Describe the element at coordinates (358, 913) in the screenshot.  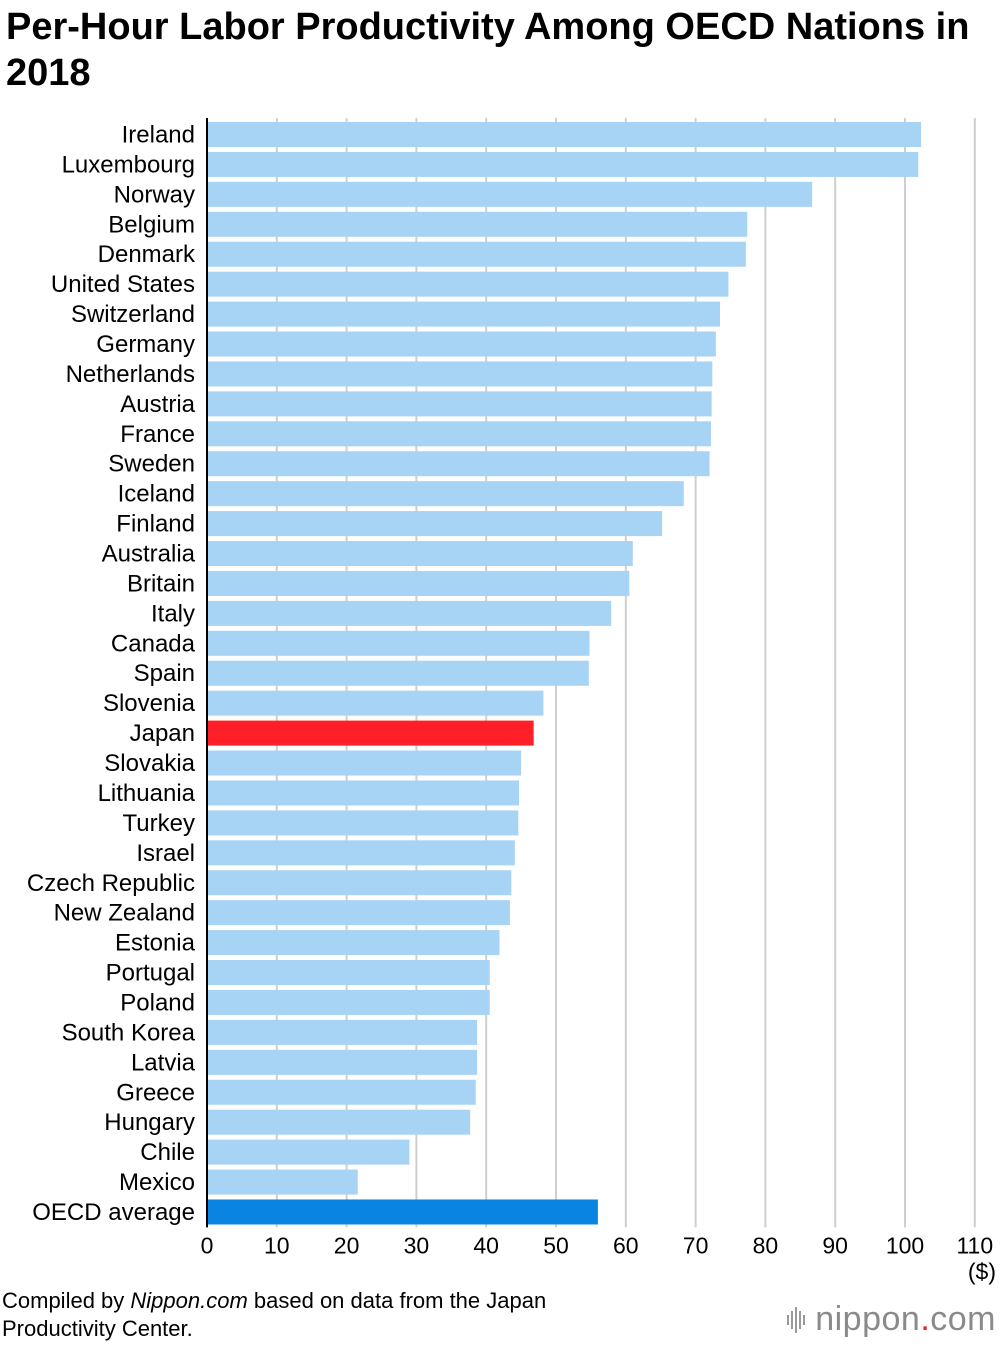
I see `bar-new-zealand` at that location.